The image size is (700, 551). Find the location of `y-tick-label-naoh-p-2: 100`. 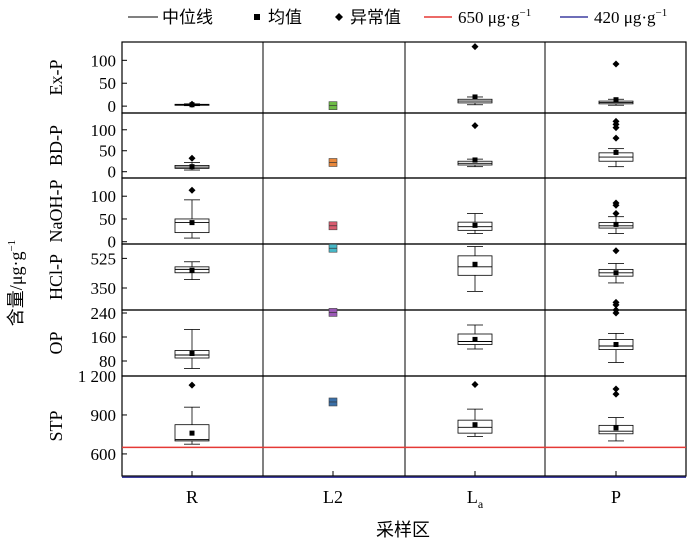

y-tick-label-naoh-p-2: 100 is located at coordinates (104, 196).